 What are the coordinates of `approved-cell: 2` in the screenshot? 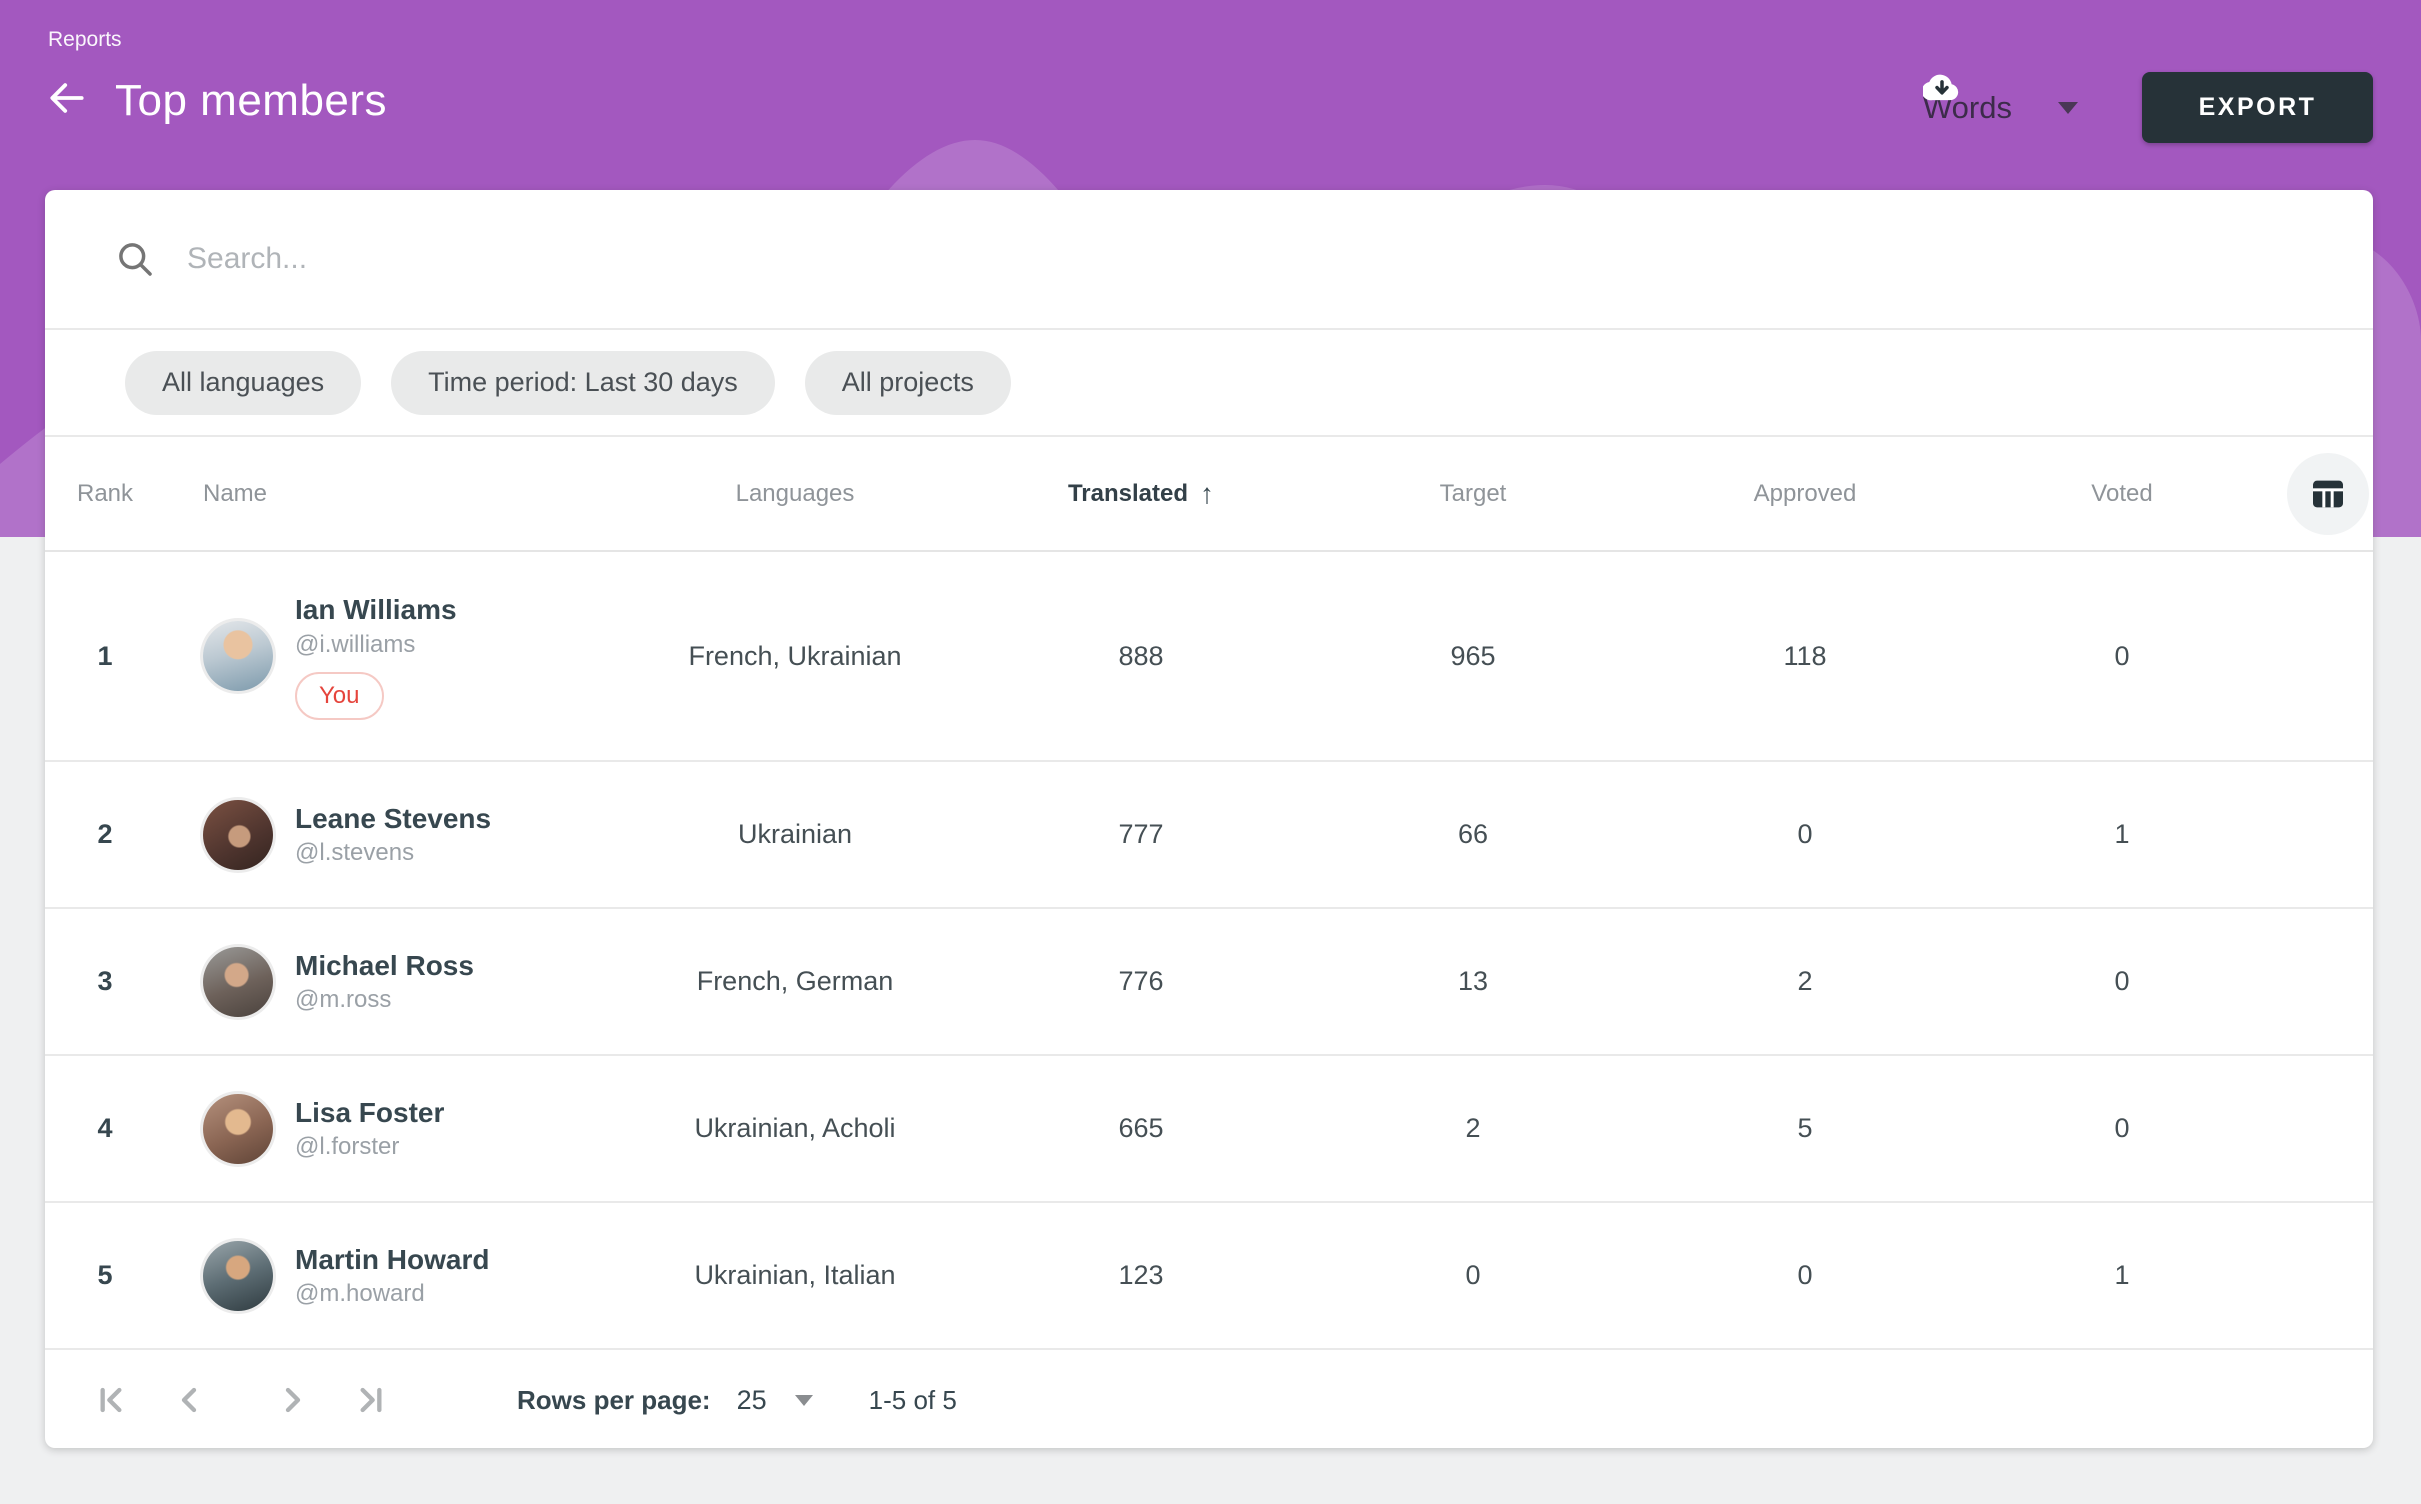 It's located at (1805, 981).